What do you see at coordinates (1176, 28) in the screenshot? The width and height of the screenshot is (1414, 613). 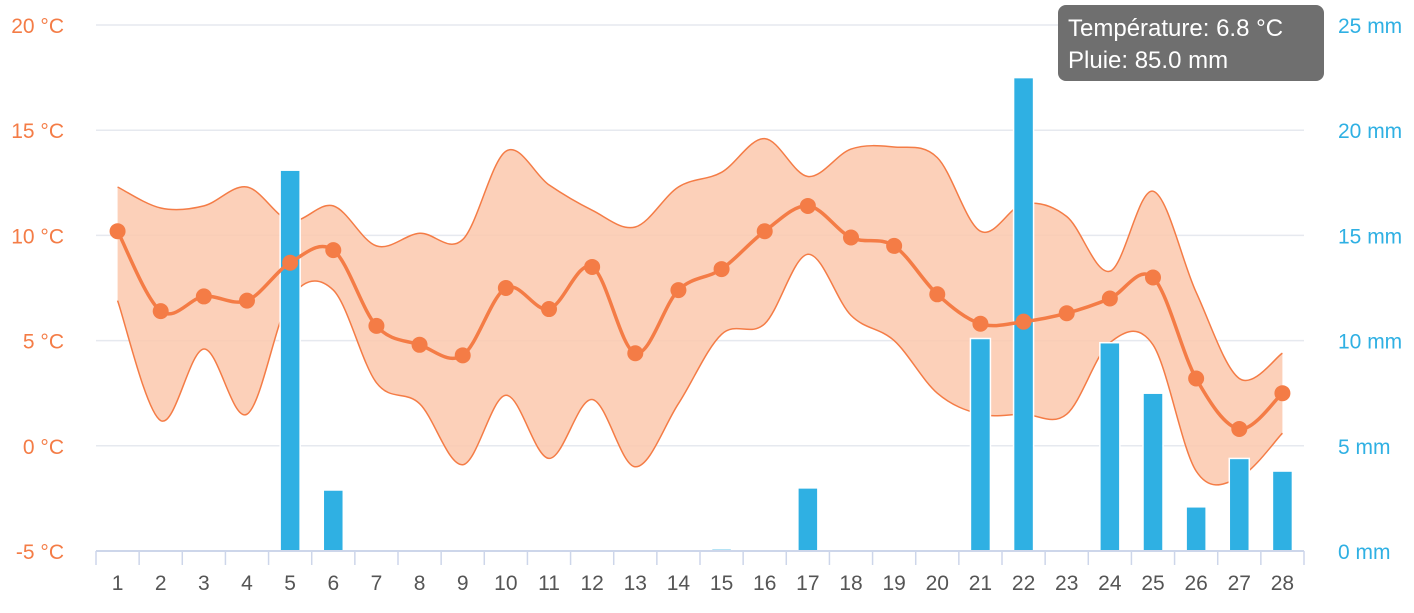 I see `tooltip-temperature: Température: 6.8 °C` at bounding box center [1176, 28].